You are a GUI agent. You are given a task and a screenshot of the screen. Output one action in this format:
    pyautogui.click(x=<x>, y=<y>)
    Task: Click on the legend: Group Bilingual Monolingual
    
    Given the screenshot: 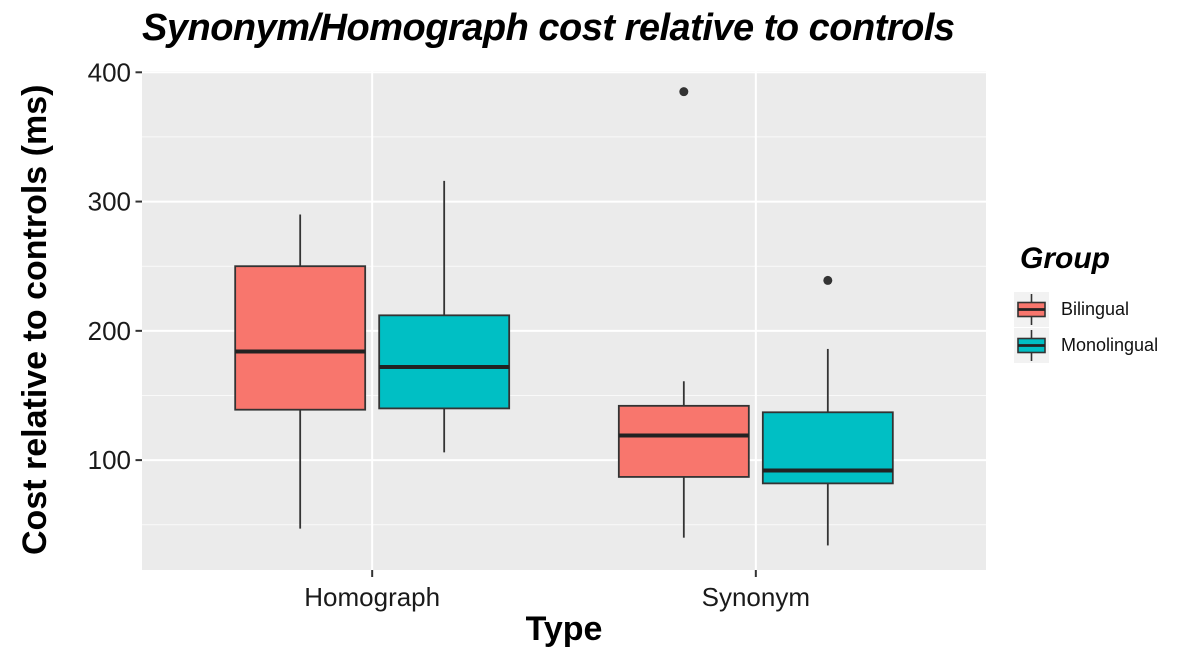 What is the action you would take?
    pyautogui.click(x=1086, y=303)
    